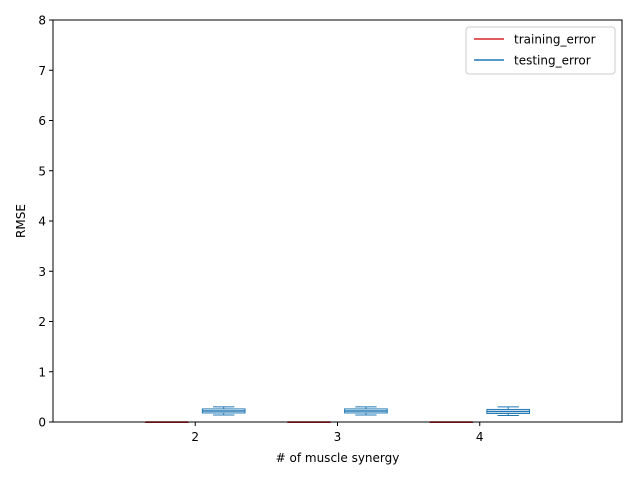  Describe the element at coordinates (21, 221) in the screenshot. I see `y-axis-label: RMSE` at that location.